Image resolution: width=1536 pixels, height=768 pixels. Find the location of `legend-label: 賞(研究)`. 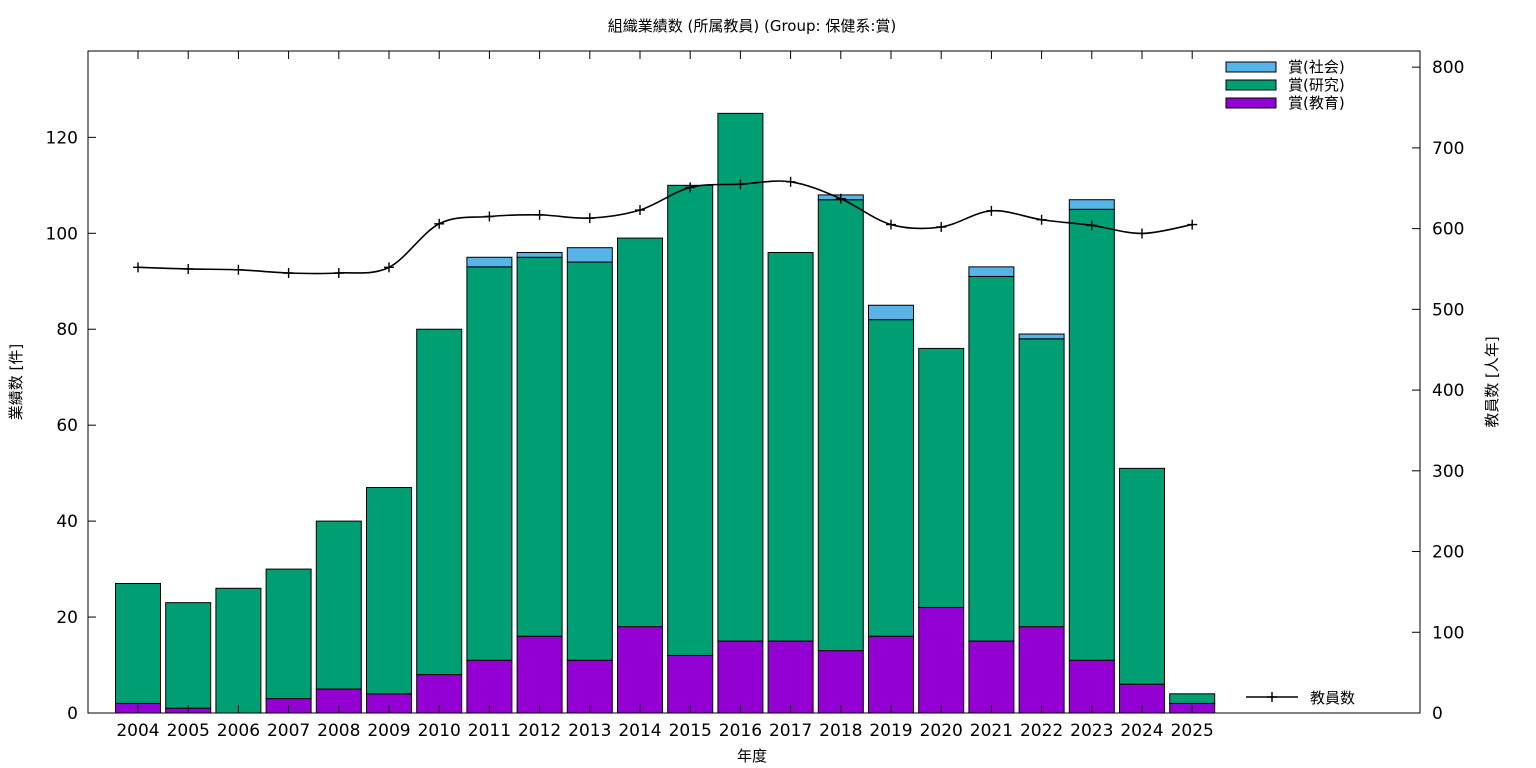

legend-label: 賞(研究) is located at coordinates (1316, 85).